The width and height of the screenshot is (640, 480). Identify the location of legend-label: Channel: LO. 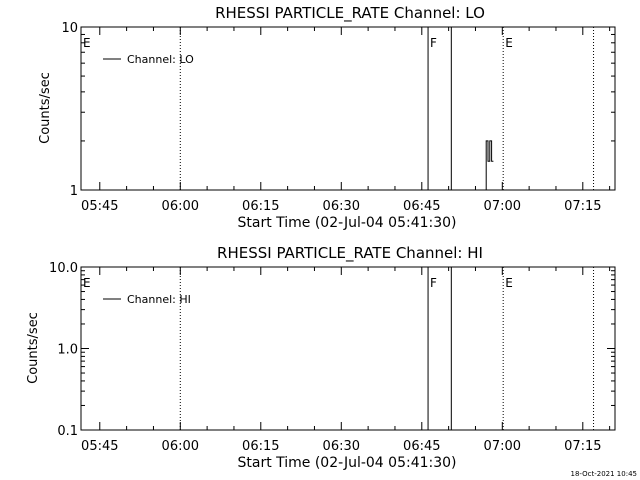
(160, 59).